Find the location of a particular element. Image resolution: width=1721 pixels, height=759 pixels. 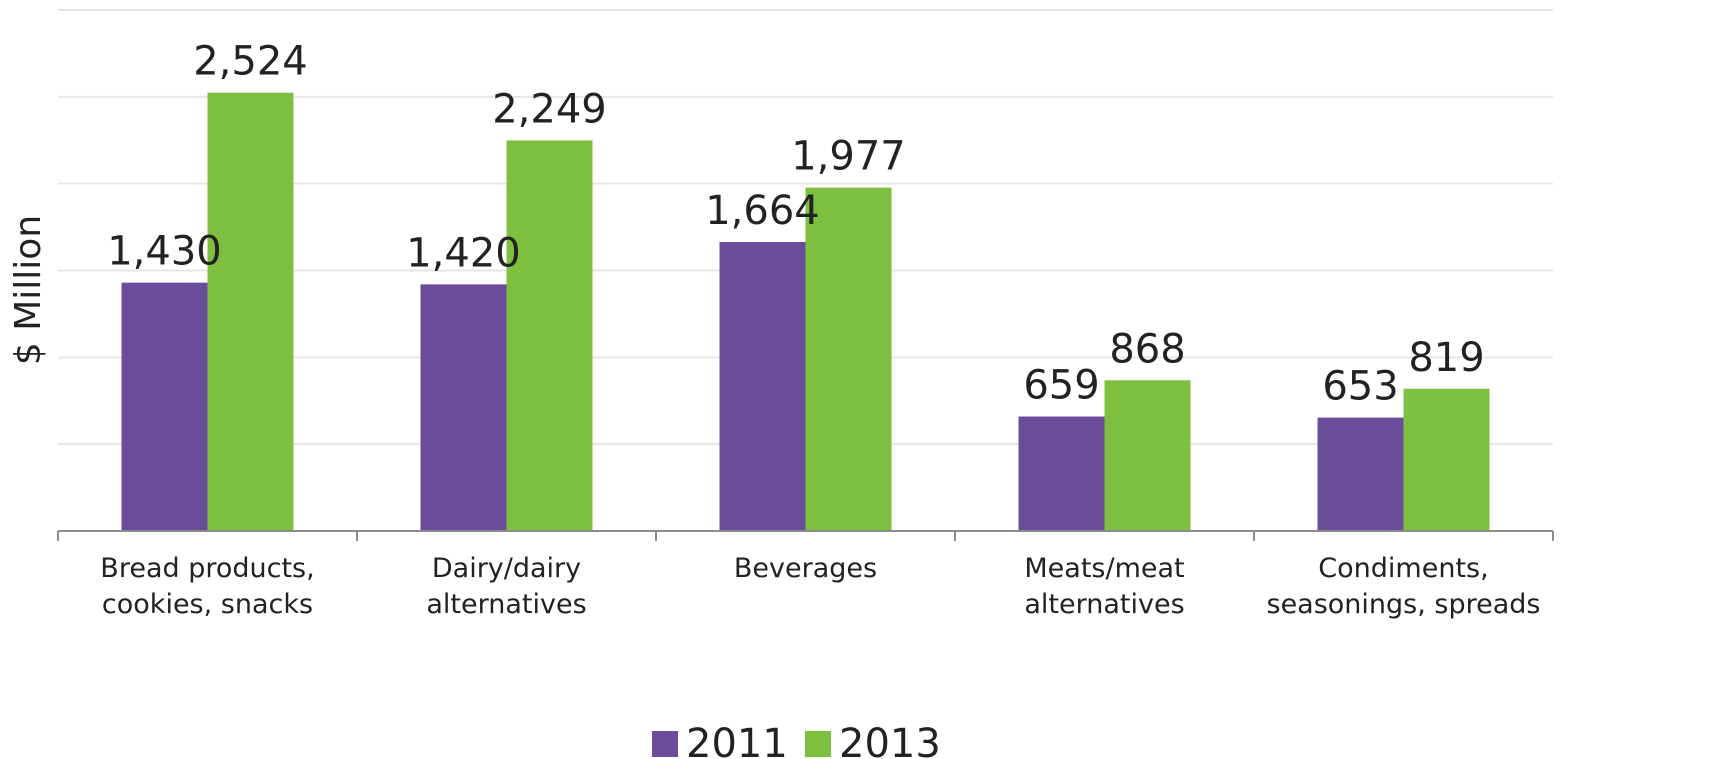

category-label-1: Dairy/dairy alternatives is located at coordinates (506, 586).